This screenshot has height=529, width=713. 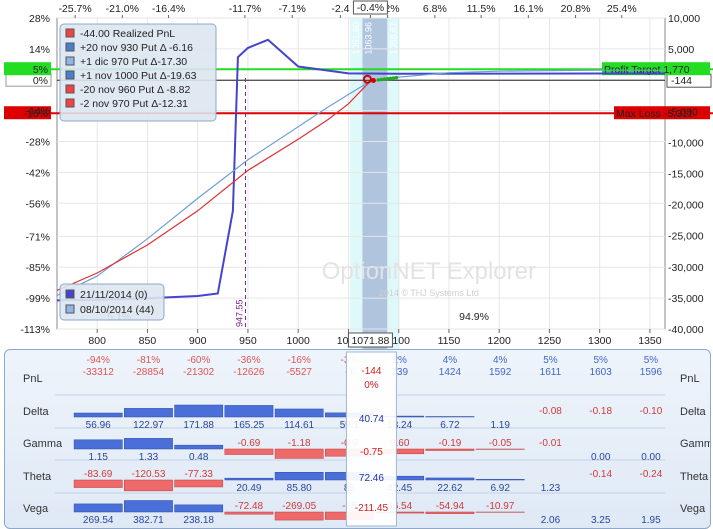 What do you see at coordinates (651, 474) in the screenshot?
I see `theta-value: -0.24` at bounding box center [651, 474].